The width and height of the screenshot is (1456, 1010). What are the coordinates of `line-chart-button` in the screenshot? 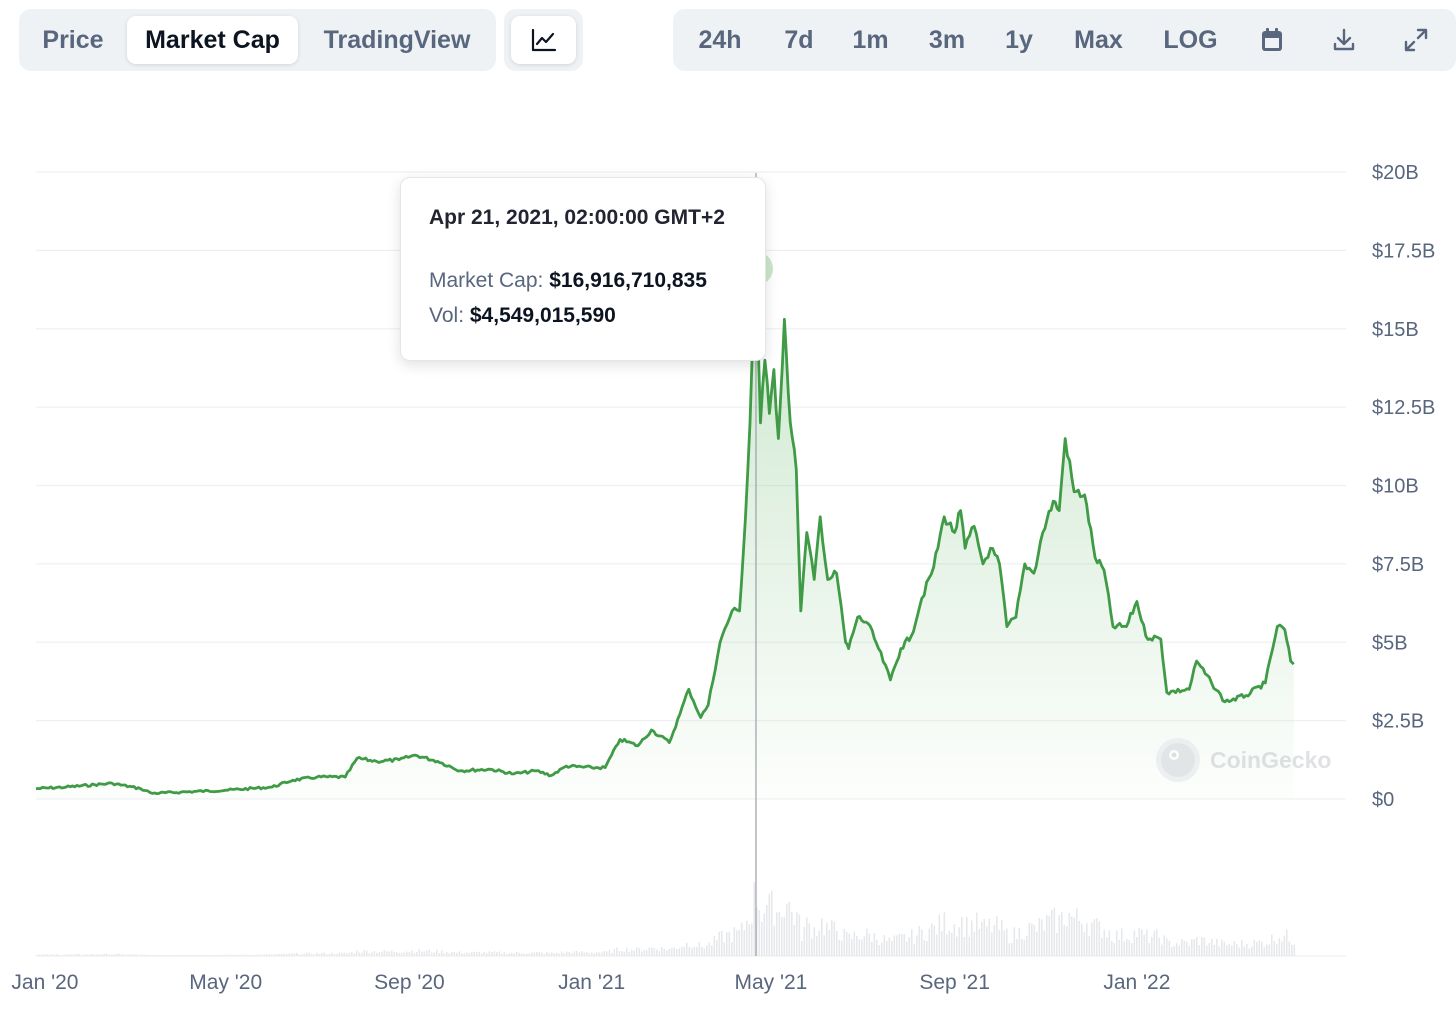 It's located at (543, 40).